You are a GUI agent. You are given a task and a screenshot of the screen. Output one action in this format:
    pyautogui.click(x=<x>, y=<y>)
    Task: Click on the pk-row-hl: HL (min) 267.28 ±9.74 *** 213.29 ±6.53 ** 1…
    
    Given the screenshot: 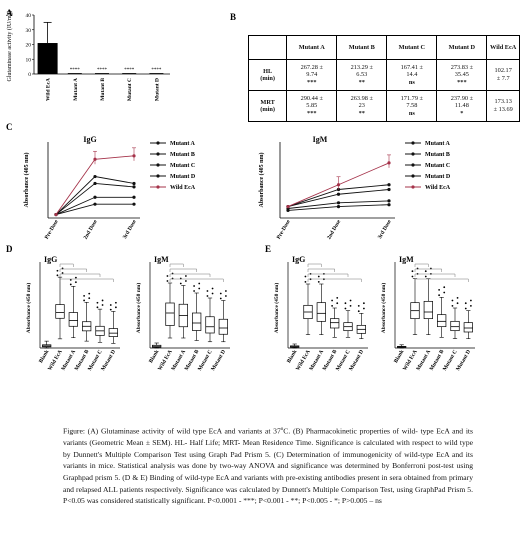 What is the action you would take?
    pyautogui.click(x=383, y=75)
    